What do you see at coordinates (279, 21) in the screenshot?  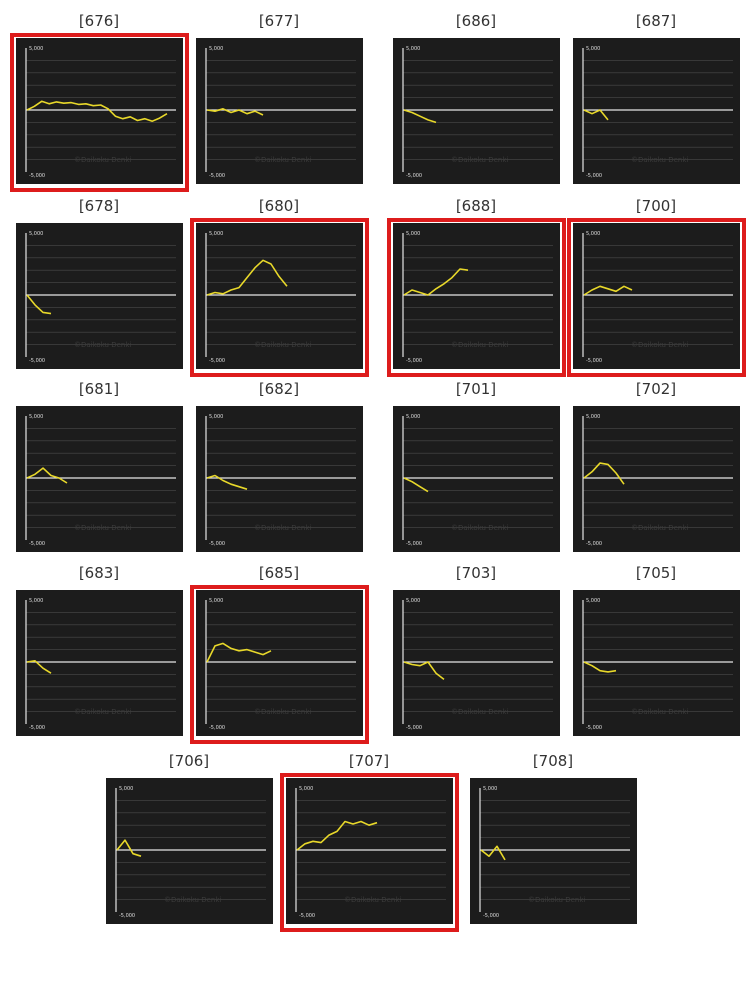 I see `chart-label: [677]` at bounding box center [279, 21].